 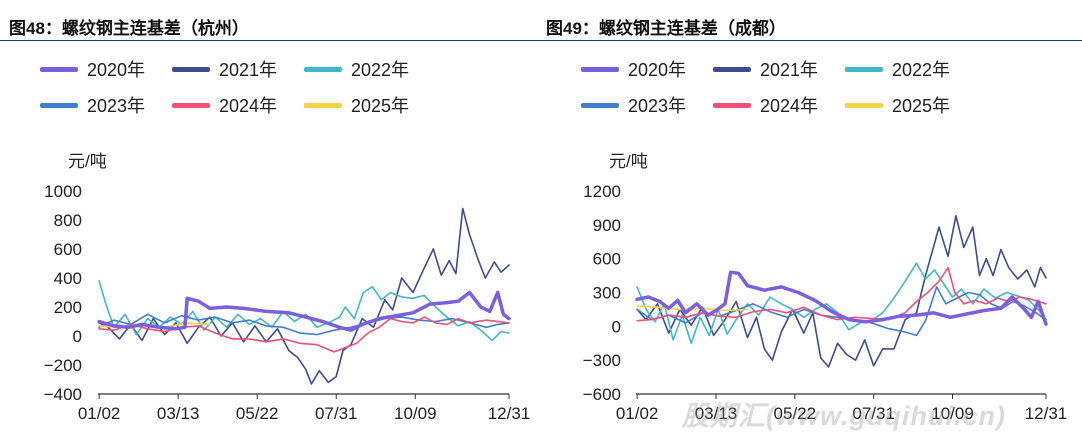 I want to click on y-tick-label: 300, so click(x=607, y=293).